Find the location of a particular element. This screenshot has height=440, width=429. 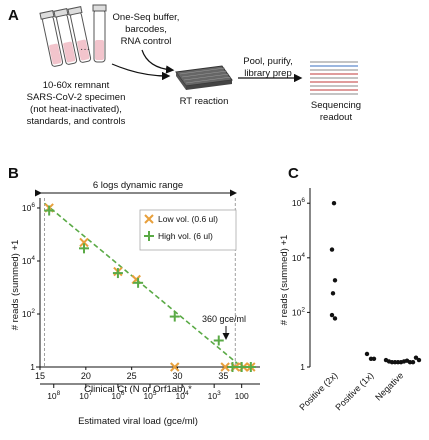

reagents-caption: One-Seq buffer, barcodes, RNA control is located at coordinates (146, 29).